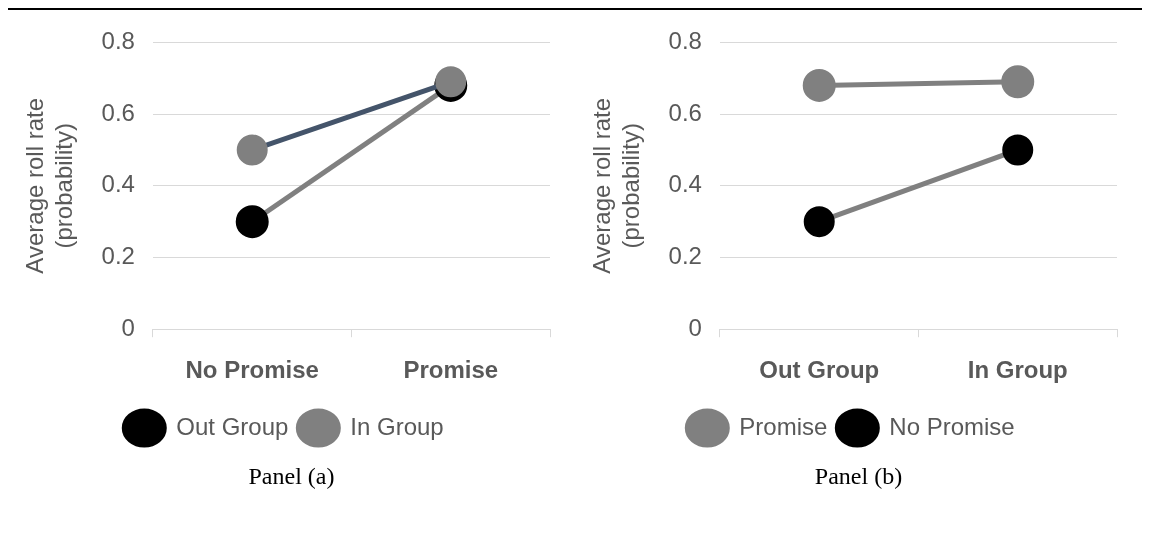  What do you see at coordinates (783, 426) in the screenshot?
I see `legend-label: Promise` at bounding box center [783, 426].